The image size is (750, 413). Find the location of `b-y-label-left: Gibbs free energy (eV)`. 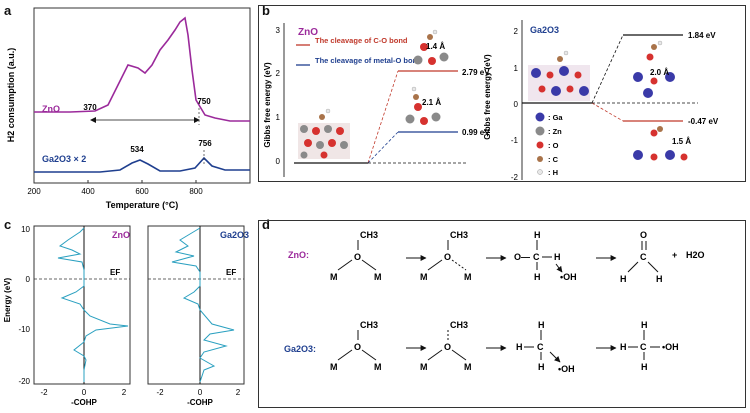

b-y-label-left: Gibbs free energy (eV) is located at coordinates (267, 105).